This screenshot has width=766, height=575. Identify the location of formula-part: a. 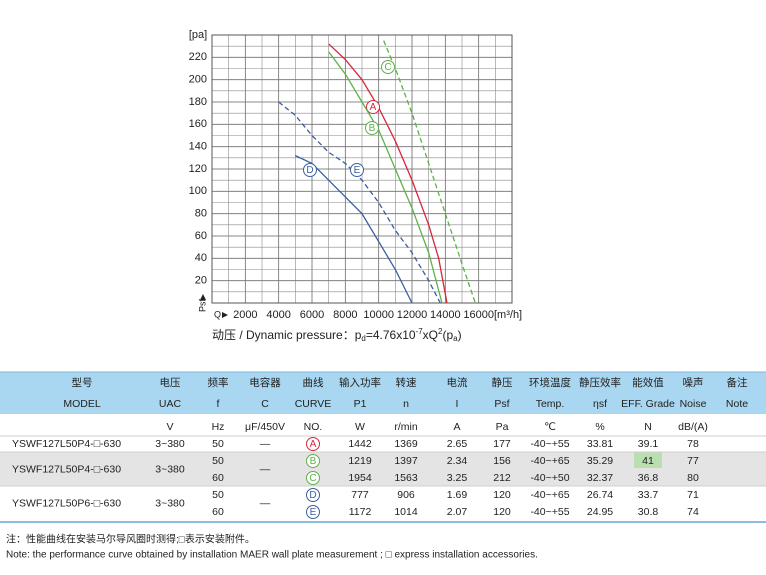
(455, 338).